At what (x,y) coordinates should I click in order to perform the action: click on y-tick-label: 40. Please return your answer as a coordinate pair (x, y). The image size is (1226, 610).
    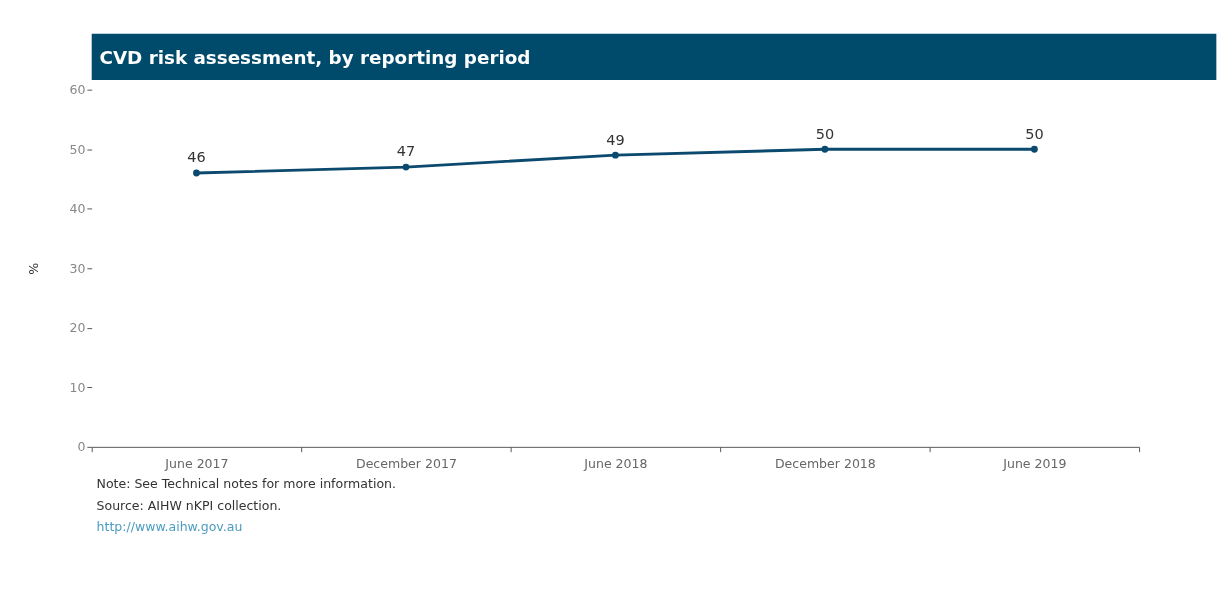
    Looking at the image, I should click on (77, 209).